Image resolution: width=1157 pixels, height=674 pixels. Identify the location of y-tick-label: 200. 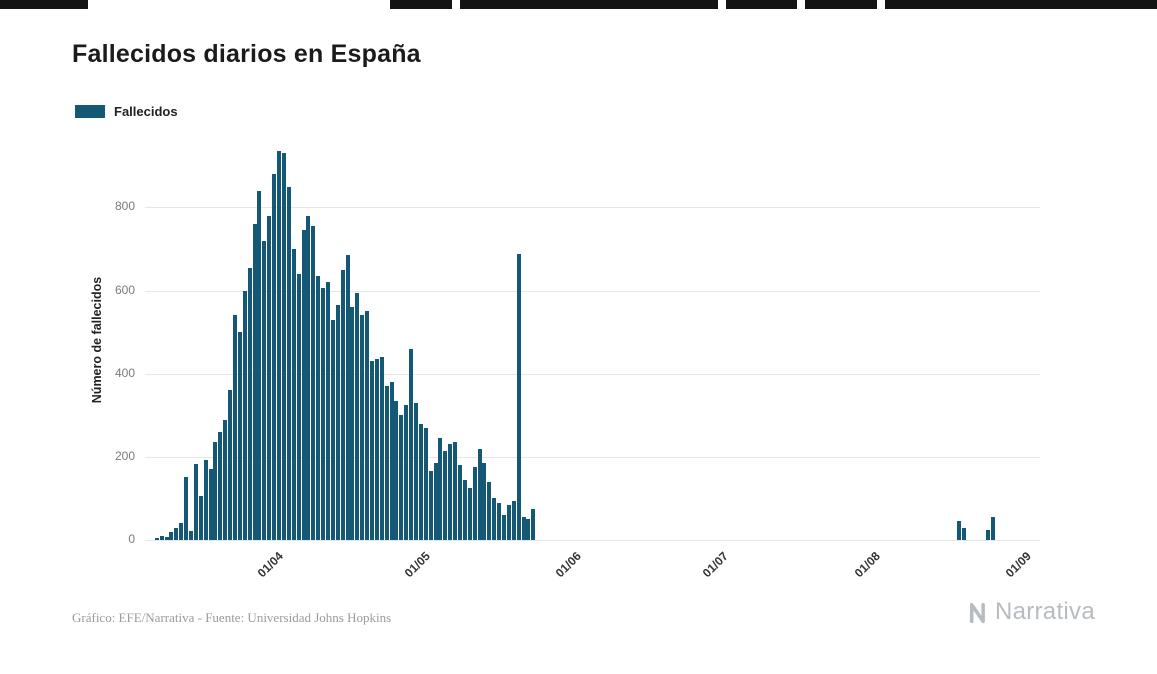
(124, 455).